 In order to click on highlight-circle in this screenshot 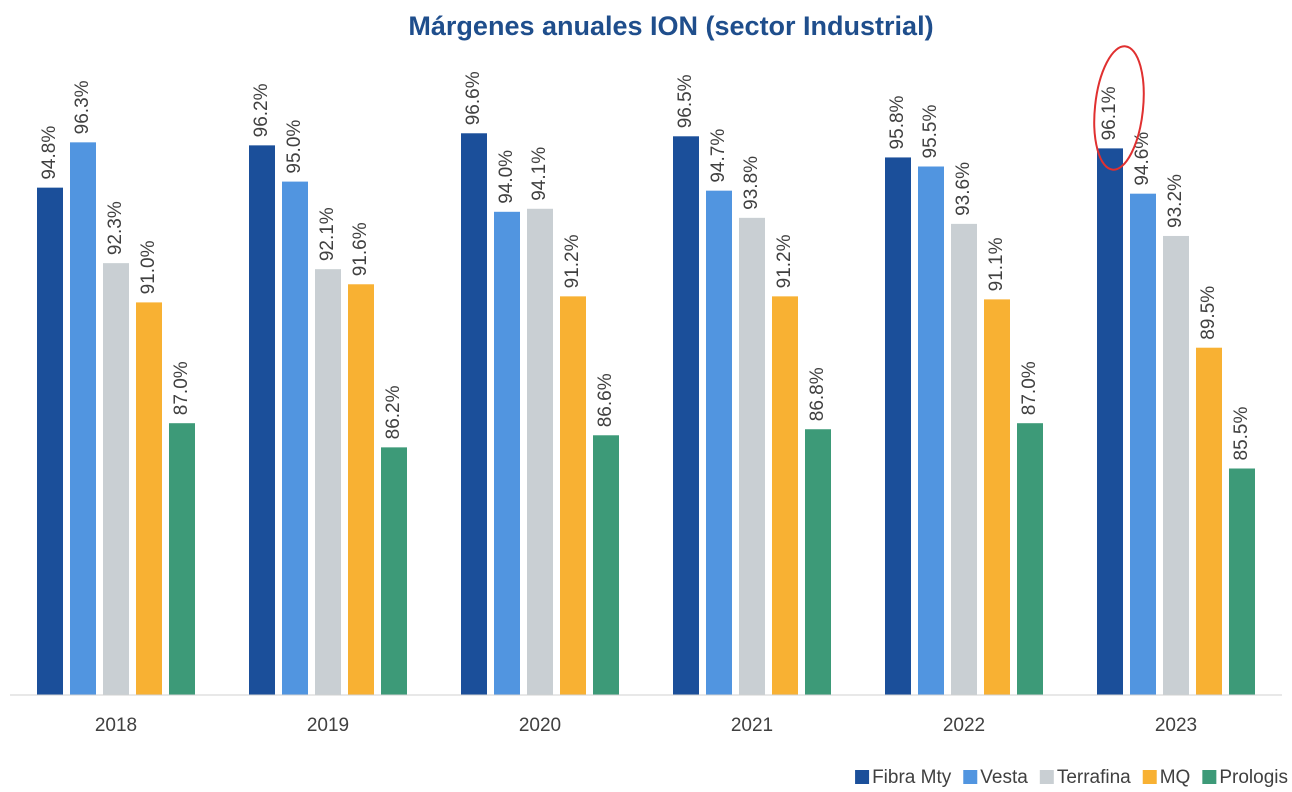, I will do `click(1119, 108)`.